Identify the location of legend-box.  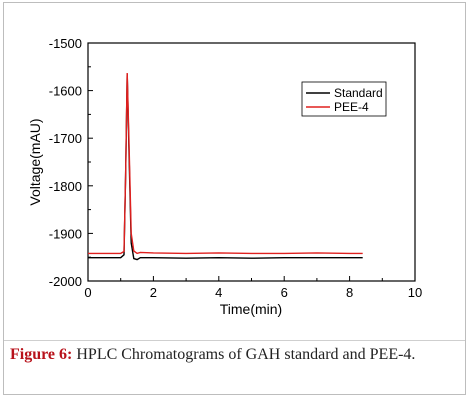
(344, 99).